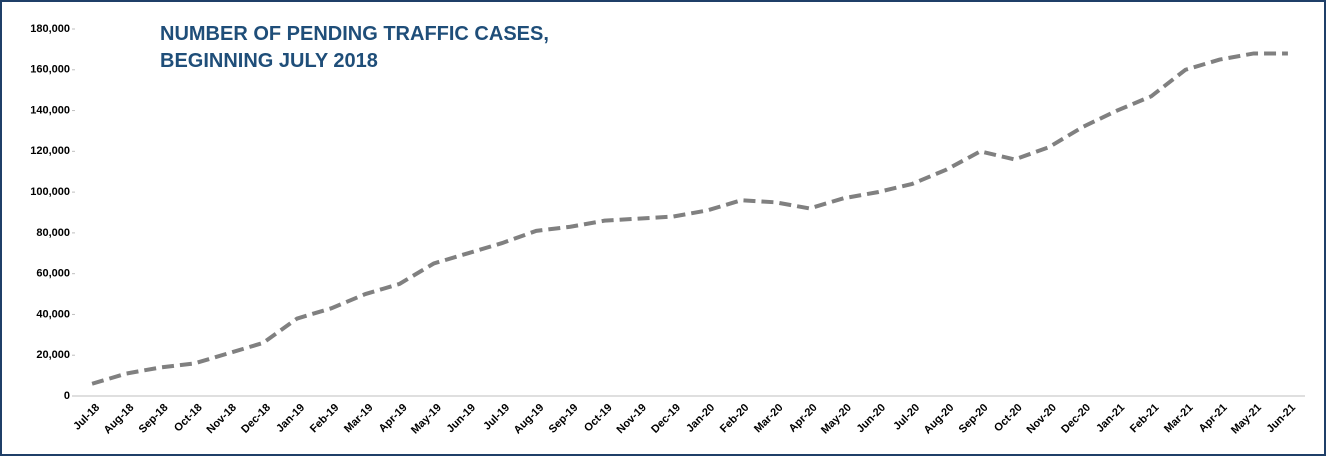  Describe the element at coordinates (354, 34) in the screenshot. I see `chart-title: NUMBER OF PENDING TRAFFIC CASES,` at that location.